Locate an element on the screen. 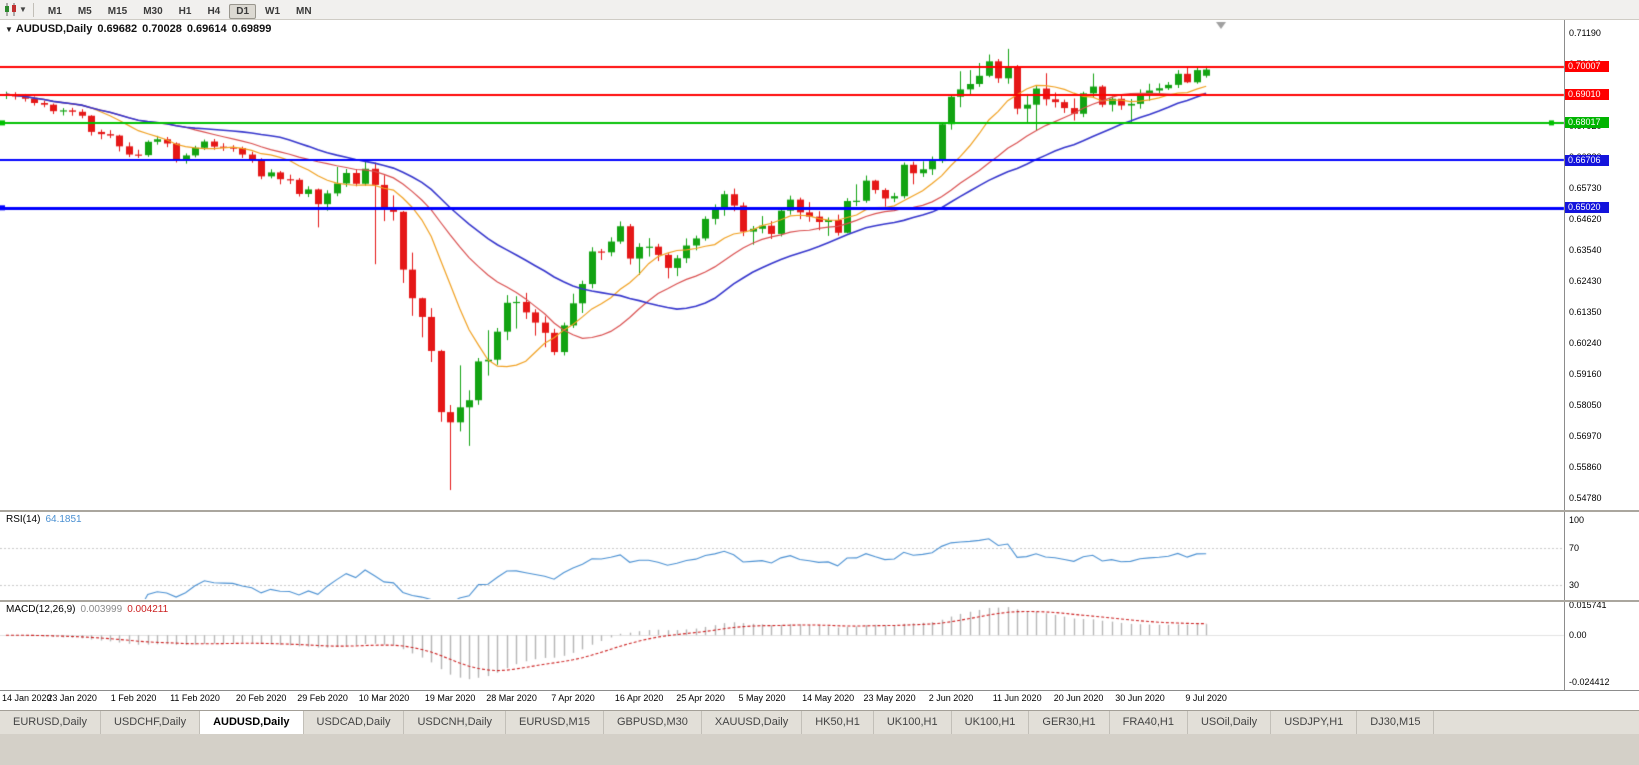  date-axis-label: 25 Apr 2020 is located at coordinates (700, 698).